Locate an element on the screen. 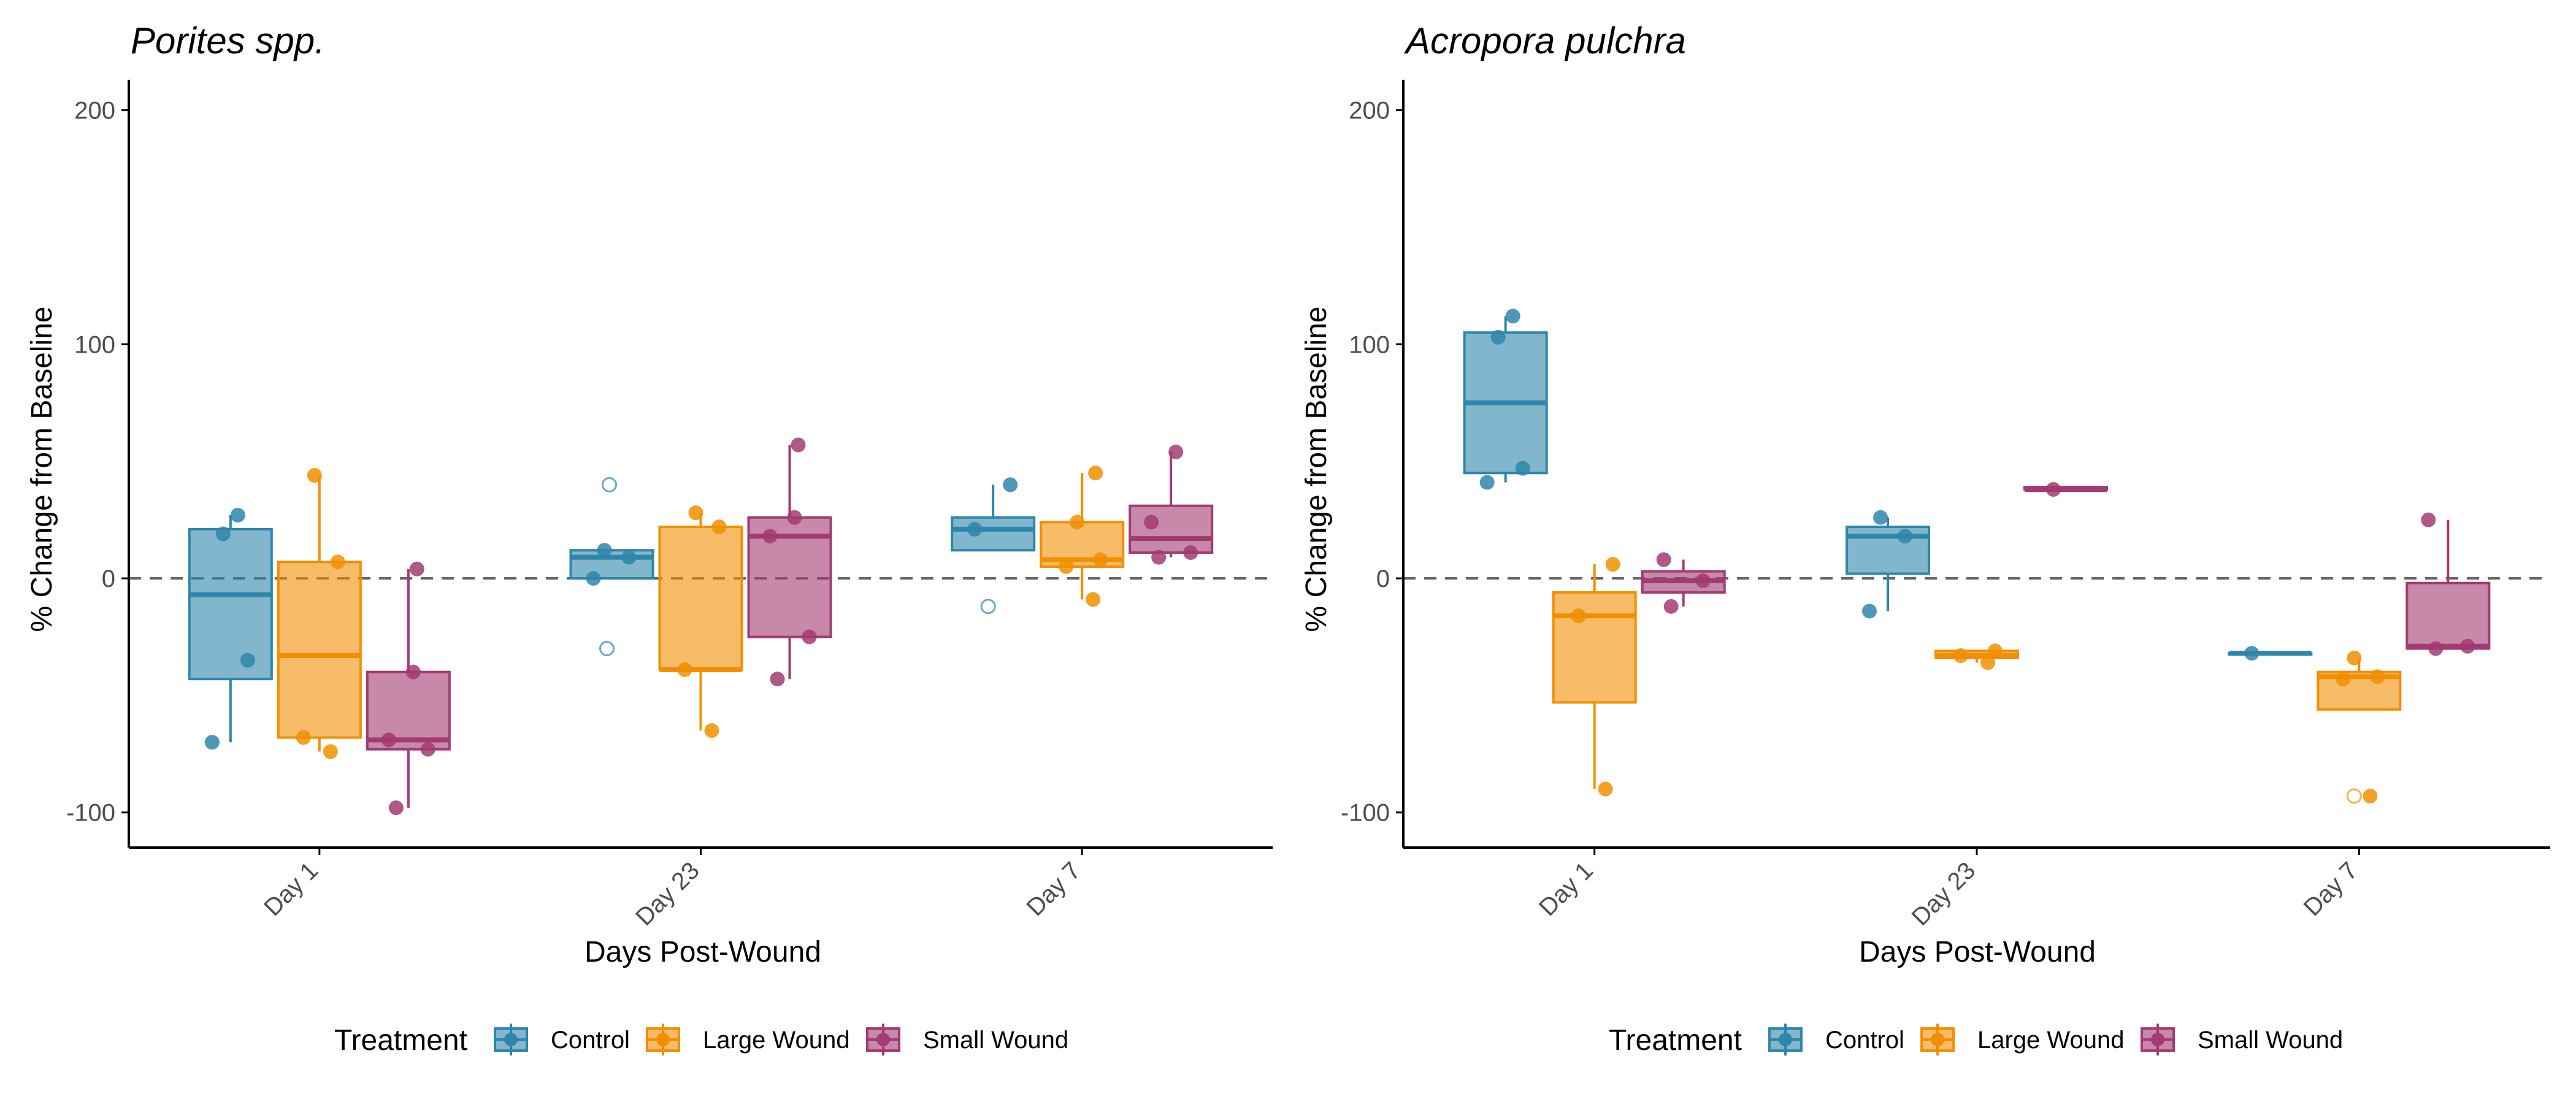 The width and height of the screenshot is (2576, 1107). legend-title-left: Treatment is located at coordinates (400, 1040).